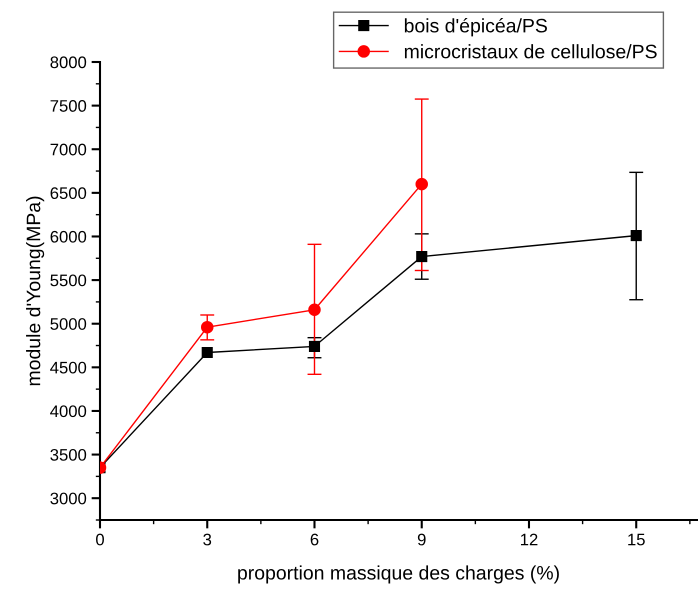 This screenshot has height=591, width=698. Describe the element at coordinates (68, 411) in the screenshot. I see `y-tick-label: 4000` at that location.